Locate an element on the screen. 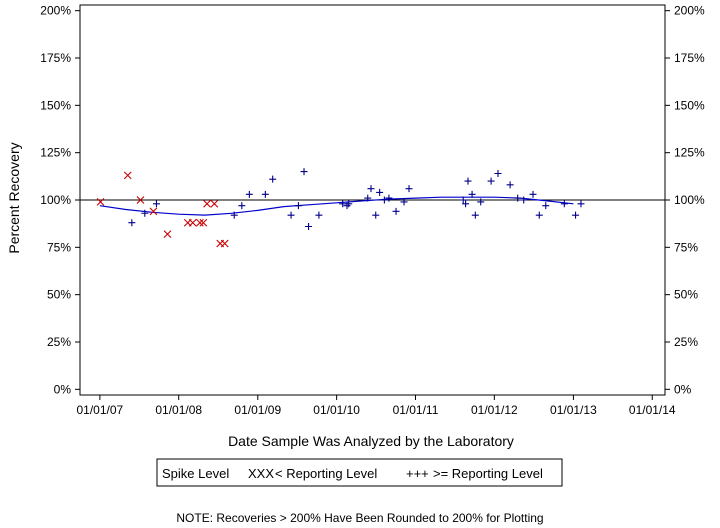 The width and height of the screenshot is (720, 528). x-tick-label: 01/01/13 is located at coordinates (573, 410).